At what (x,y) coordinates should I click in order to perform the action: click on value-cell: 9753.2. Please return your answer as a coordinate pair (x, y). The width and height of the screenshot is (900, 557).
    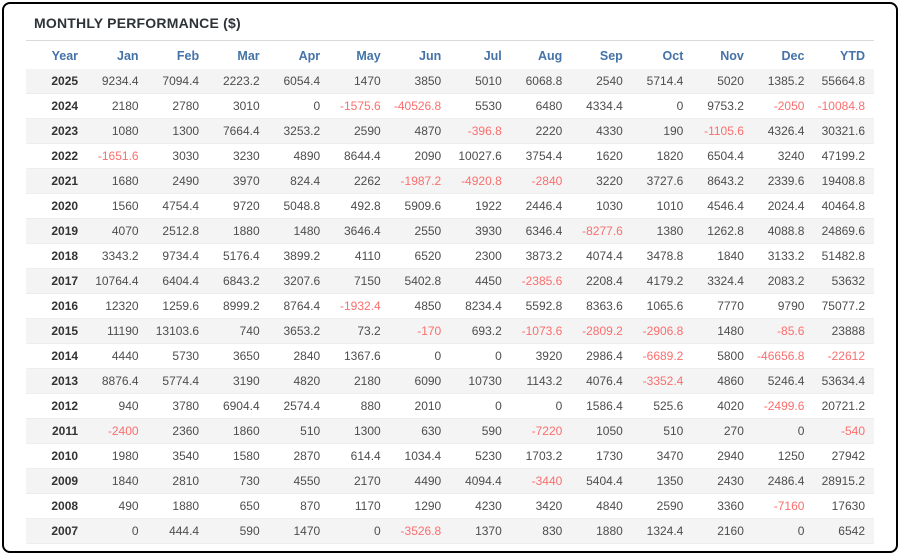
    Looking at the image, I should click on (722, 106).